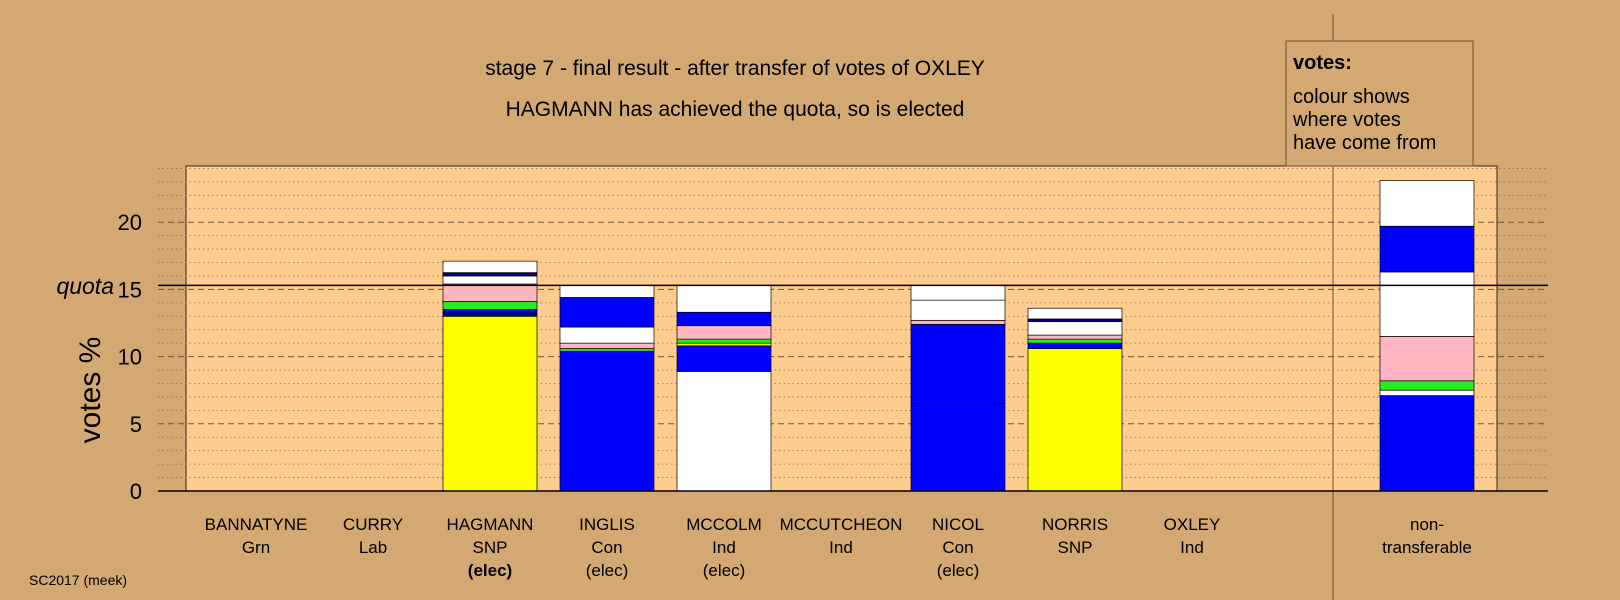 The height and width of the screenshot is (600, 1620). I want to click on candidate-label-name: MCCUTCHEON, so click(841, 524).